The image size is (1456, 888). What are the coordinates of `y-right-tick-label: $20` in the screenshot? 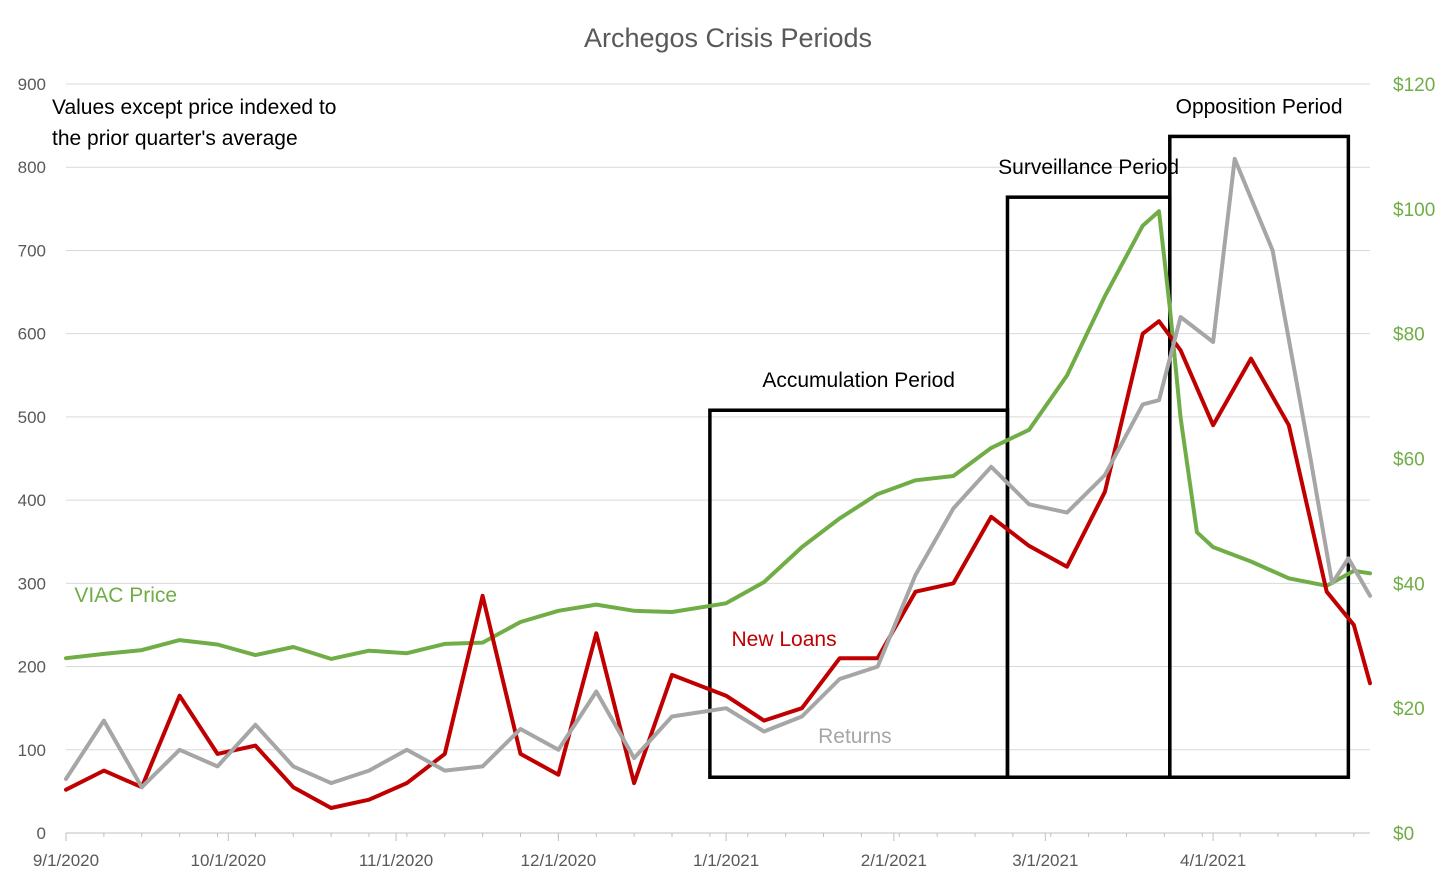 It's located at (1409, 709).